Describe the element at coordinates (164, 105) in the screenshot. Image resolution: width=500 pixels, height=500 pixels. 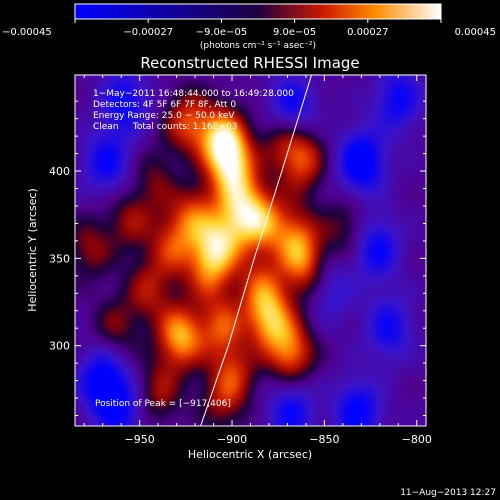
I see `annotation-detectors: Detectors: 4F 5F 6F 7F 8F, Att 0` at that location.